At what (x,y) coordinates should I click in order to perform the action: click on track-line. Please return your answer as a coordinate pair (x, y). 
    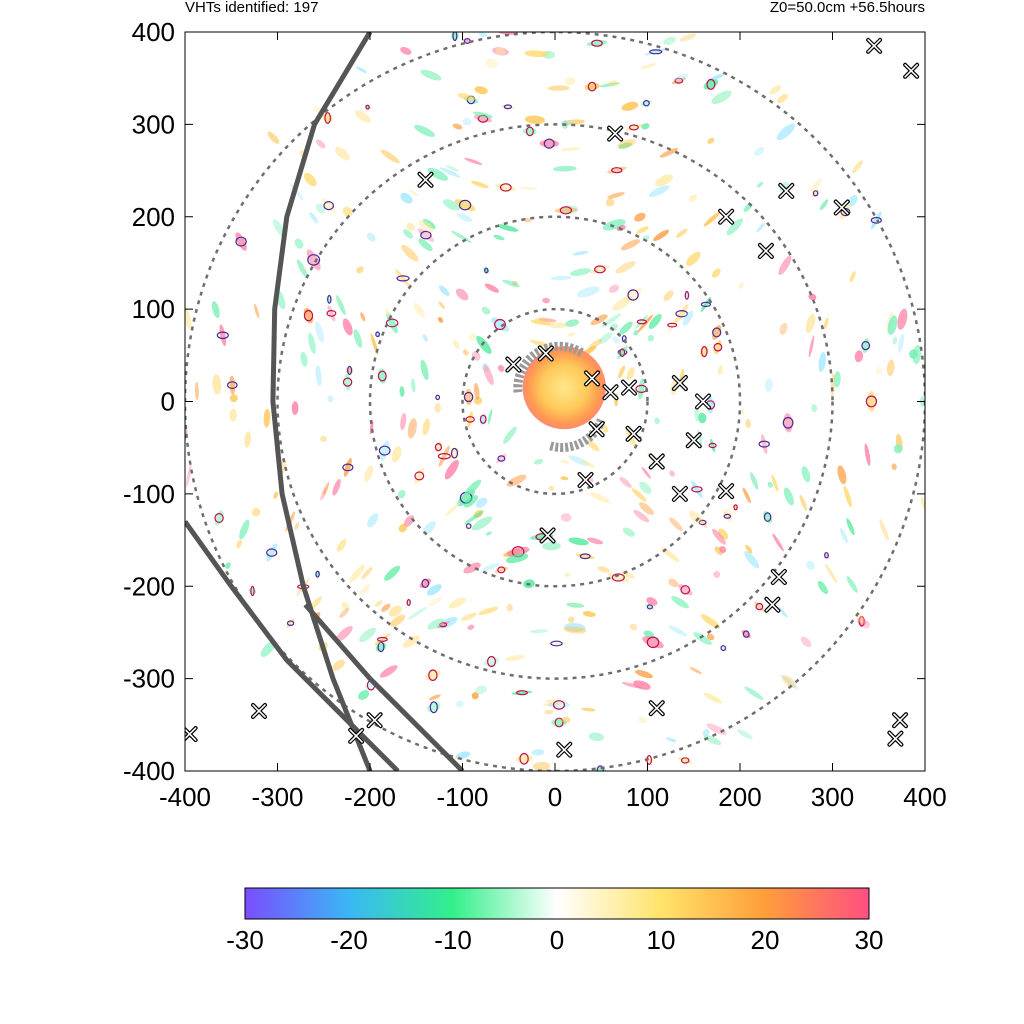
    Looking at the image, I should click on (292, 645).